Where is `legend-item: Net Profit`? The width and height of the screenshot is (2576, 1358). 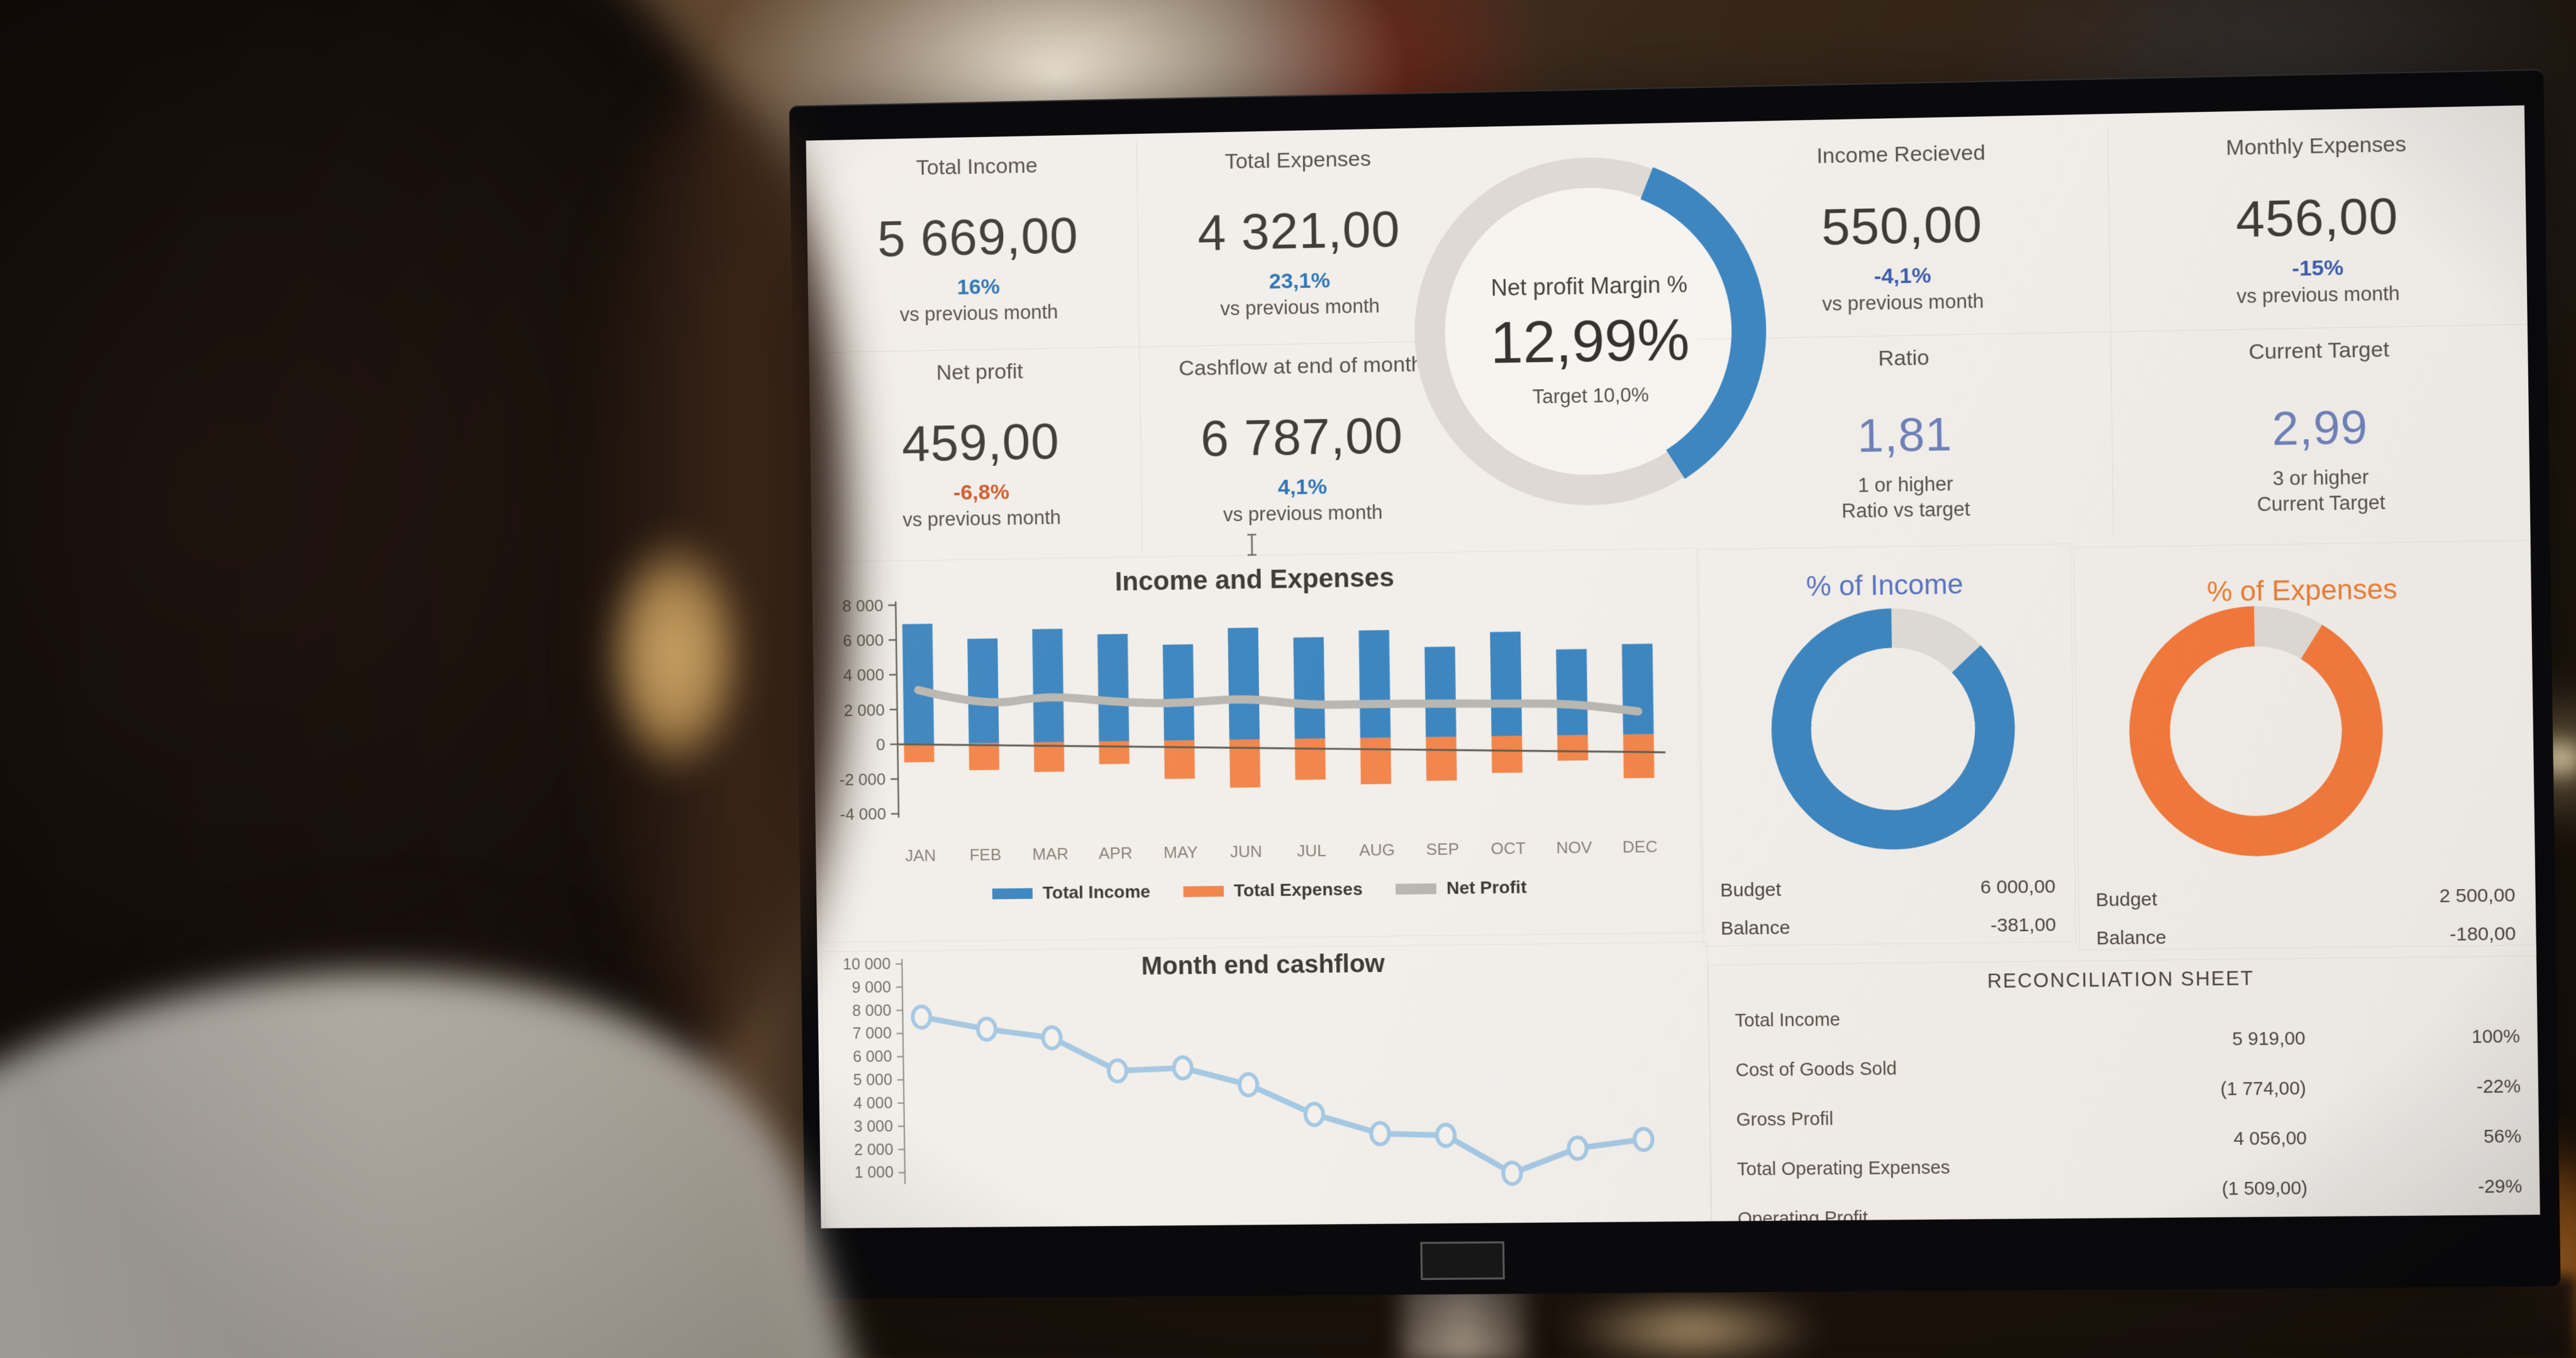
legend-item: Net Profit is located at coordinates (1461, 888).